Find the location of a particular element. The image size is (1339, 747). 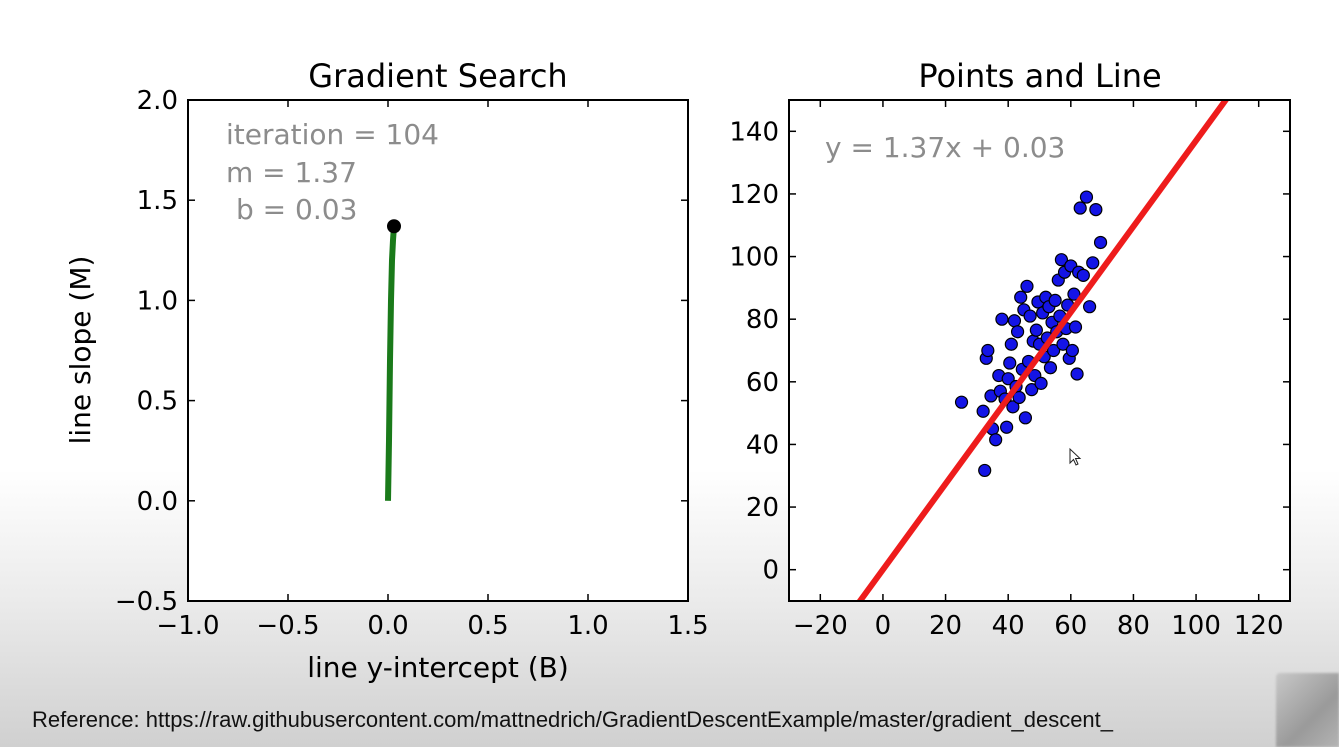

y-tick-label: 1.5 is located at coordinates (157, 201).